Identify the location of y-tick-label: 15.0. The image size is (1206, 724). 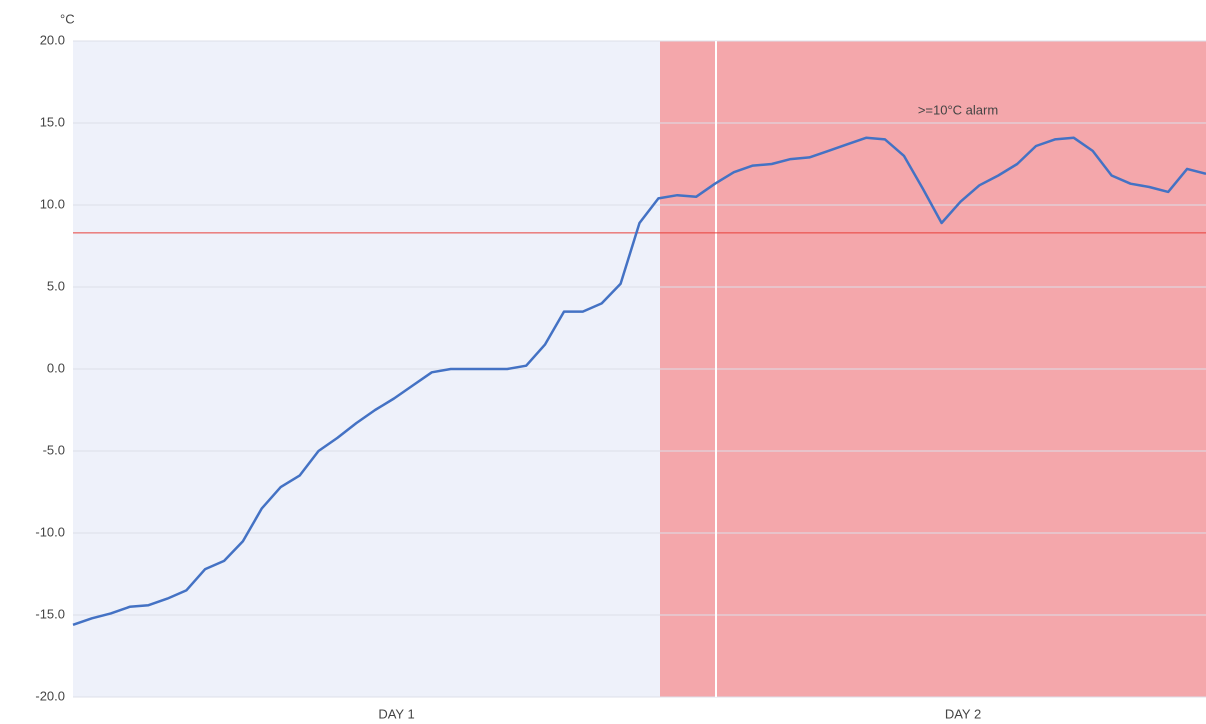
(52, 121).